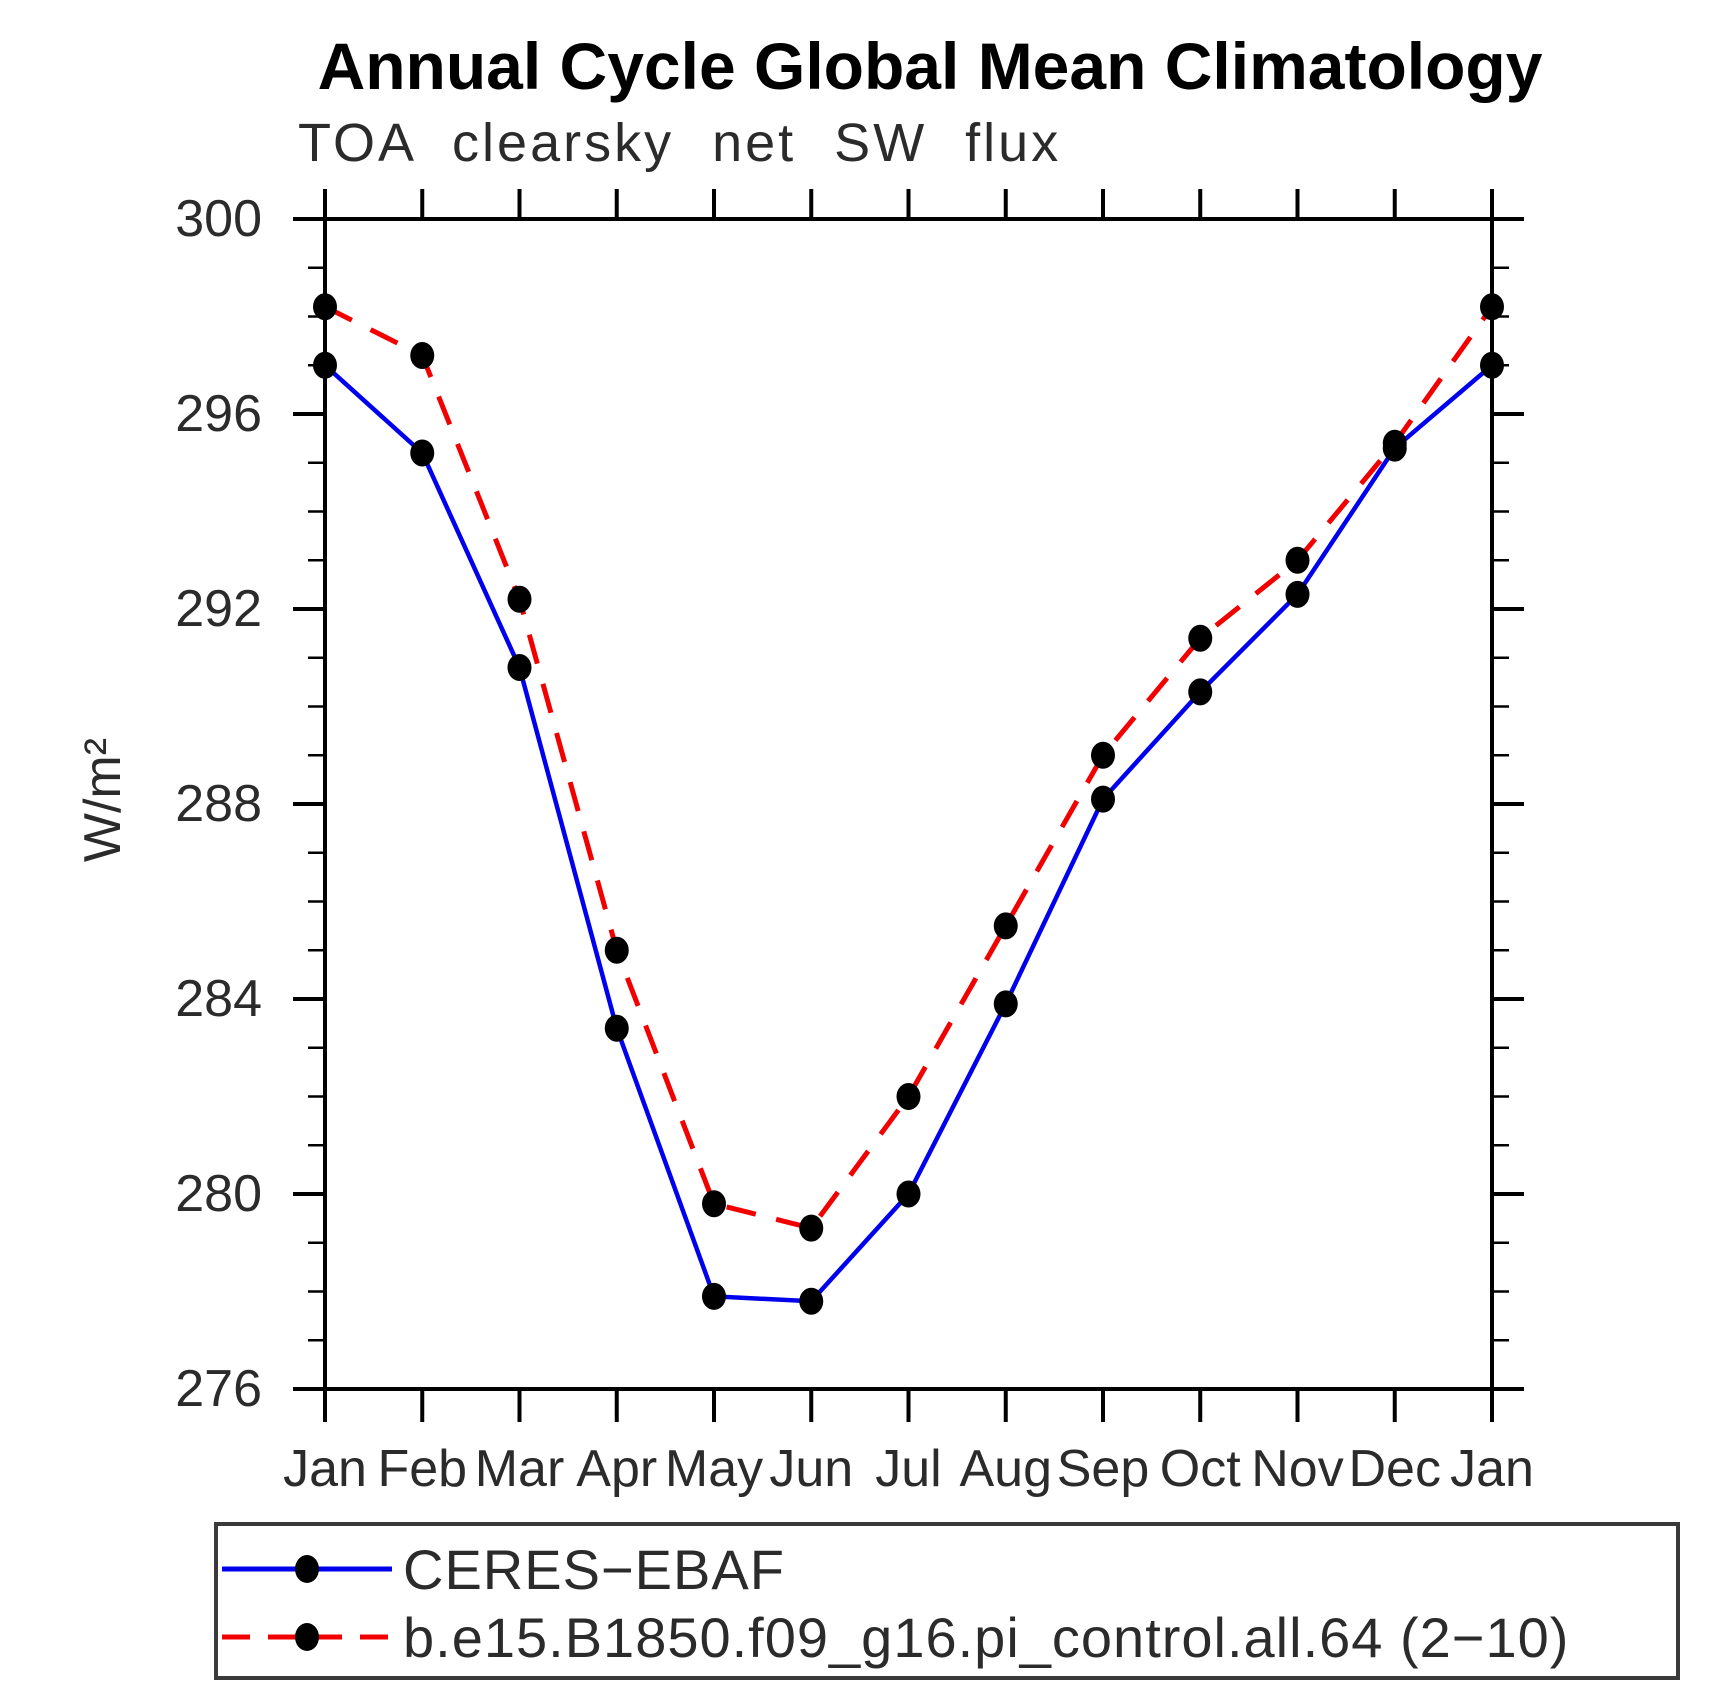  What do you see at coordinates (218, 609) in the screenshot?
I see `y-tick-label: 292` at bounding box center [218, 609].